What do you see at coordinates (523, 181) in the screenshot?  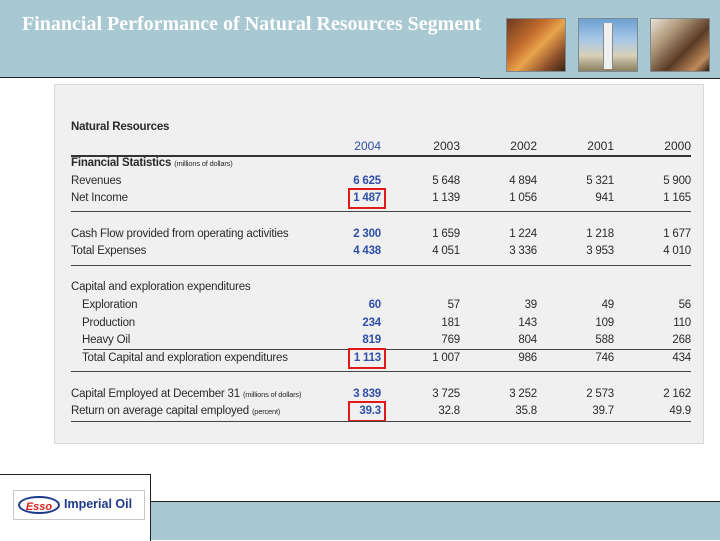 I see `cell: 4 894` at bounding box center [523, 181].